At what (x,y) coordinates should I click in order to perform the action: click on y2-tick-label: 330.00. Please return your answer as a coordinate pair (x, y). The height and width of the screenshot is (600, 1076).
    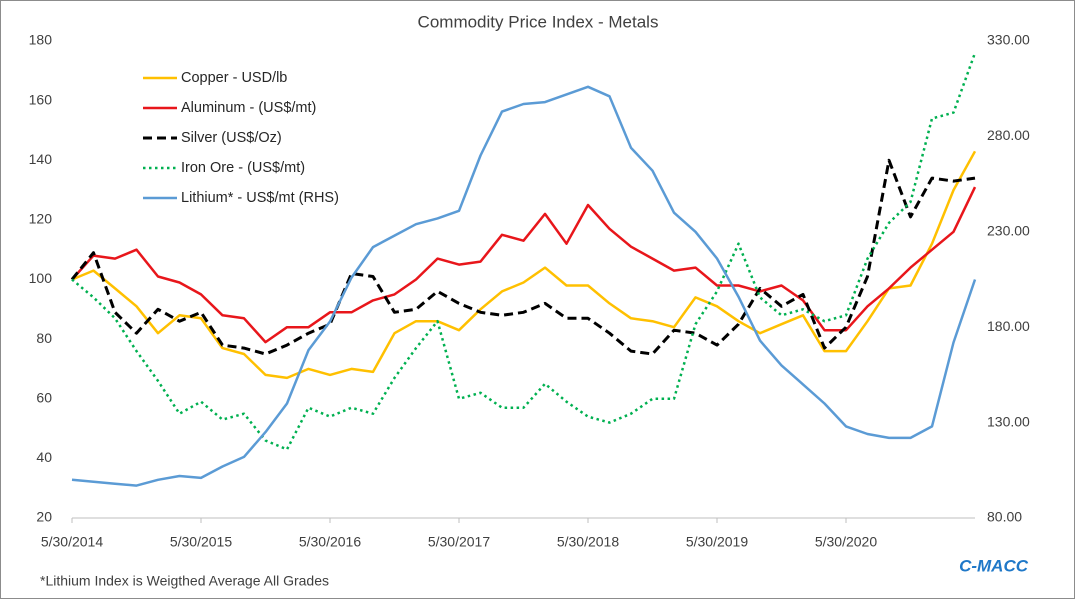
    Looking at the image, I should click on (1008, 40).